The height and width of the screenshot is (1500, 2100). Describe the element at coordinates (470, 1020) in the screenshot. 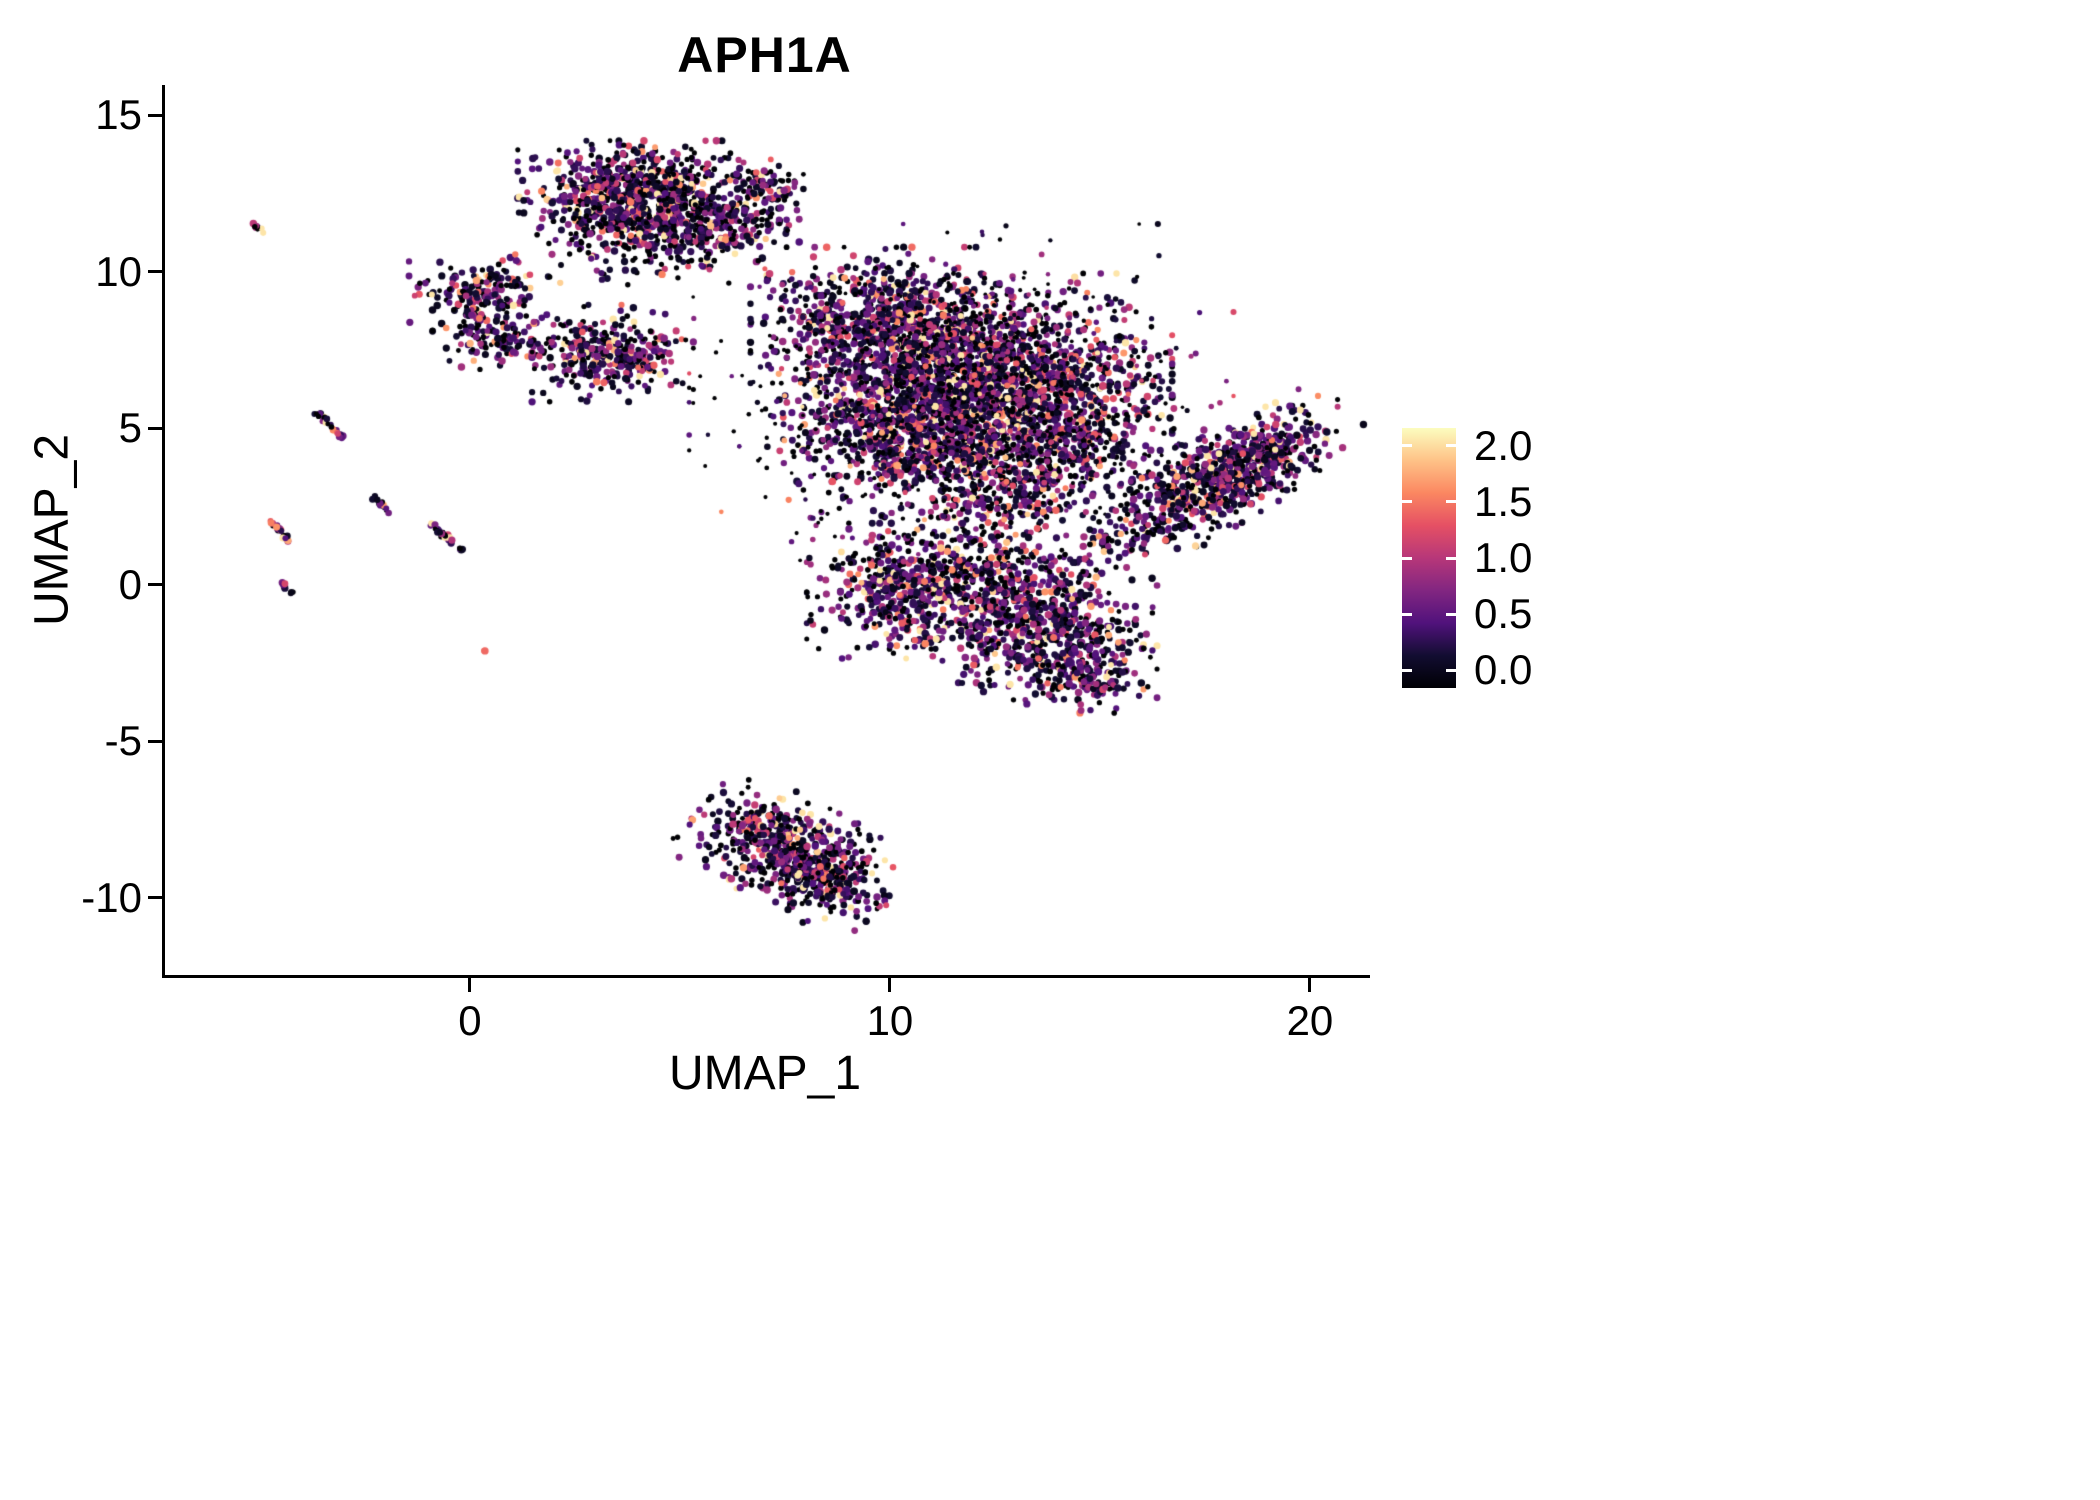

I see `x-tick-label: 0` at that location.